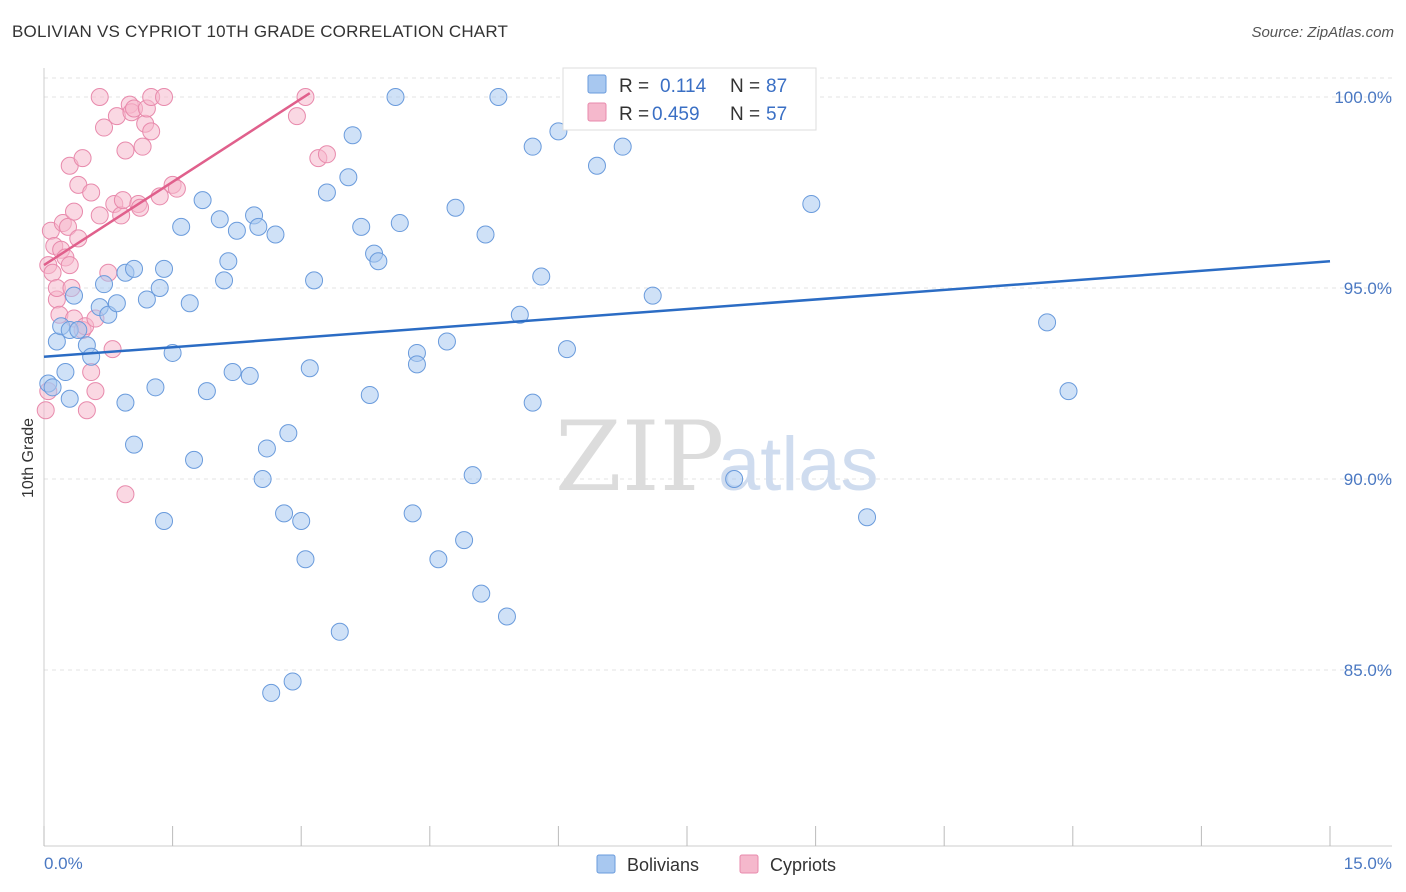 The image size is (1406, 892). Describe the element at coordinates (1322, 32) in the screenshot. I see `source-credit: Source: ZipAtlas.com` at that location.